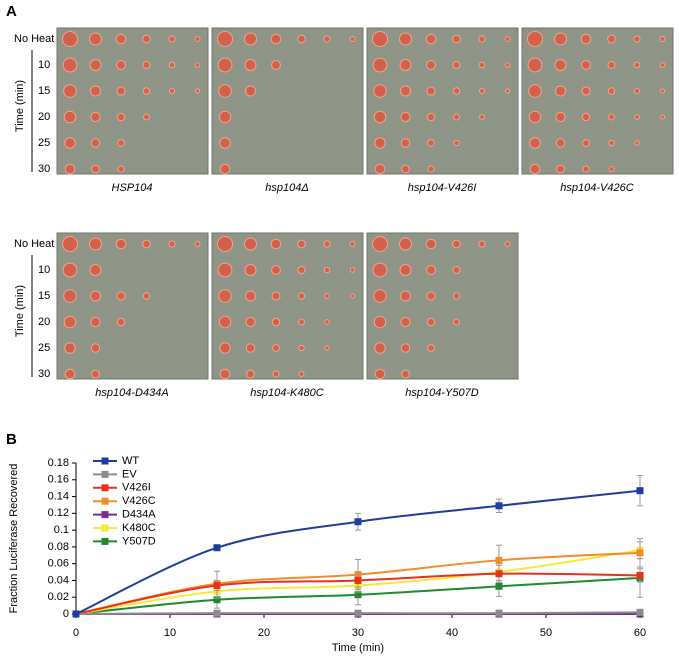 This screenshot has width=679, height=663. I want to click on strain-label: hsp104Δ, so click(286, 188).